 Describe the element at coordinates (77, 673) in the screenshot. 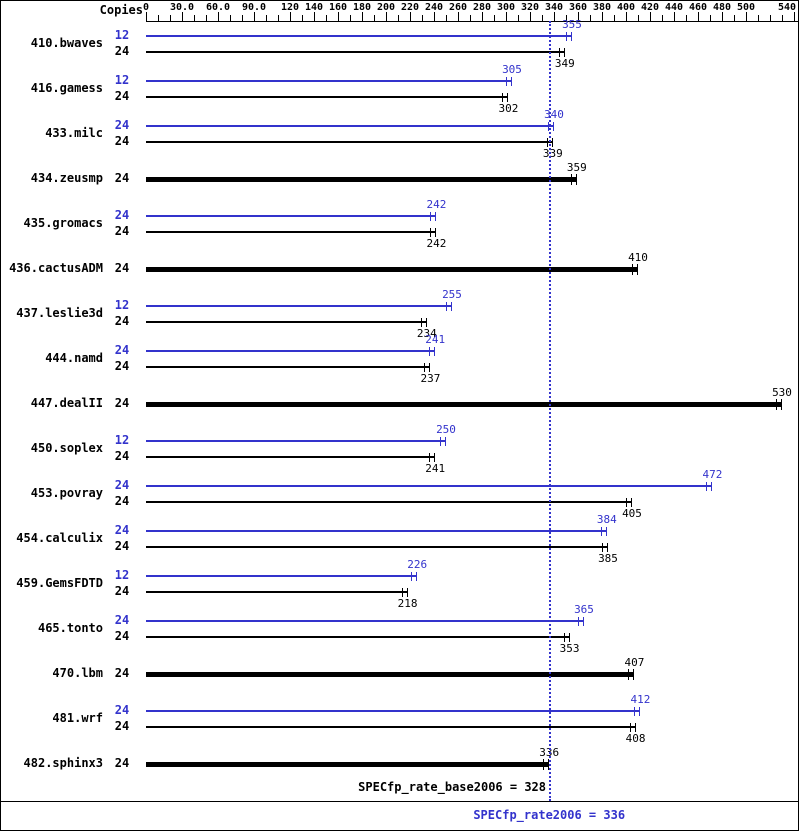

I see `benchmark-name: 470.lbm` at that location.